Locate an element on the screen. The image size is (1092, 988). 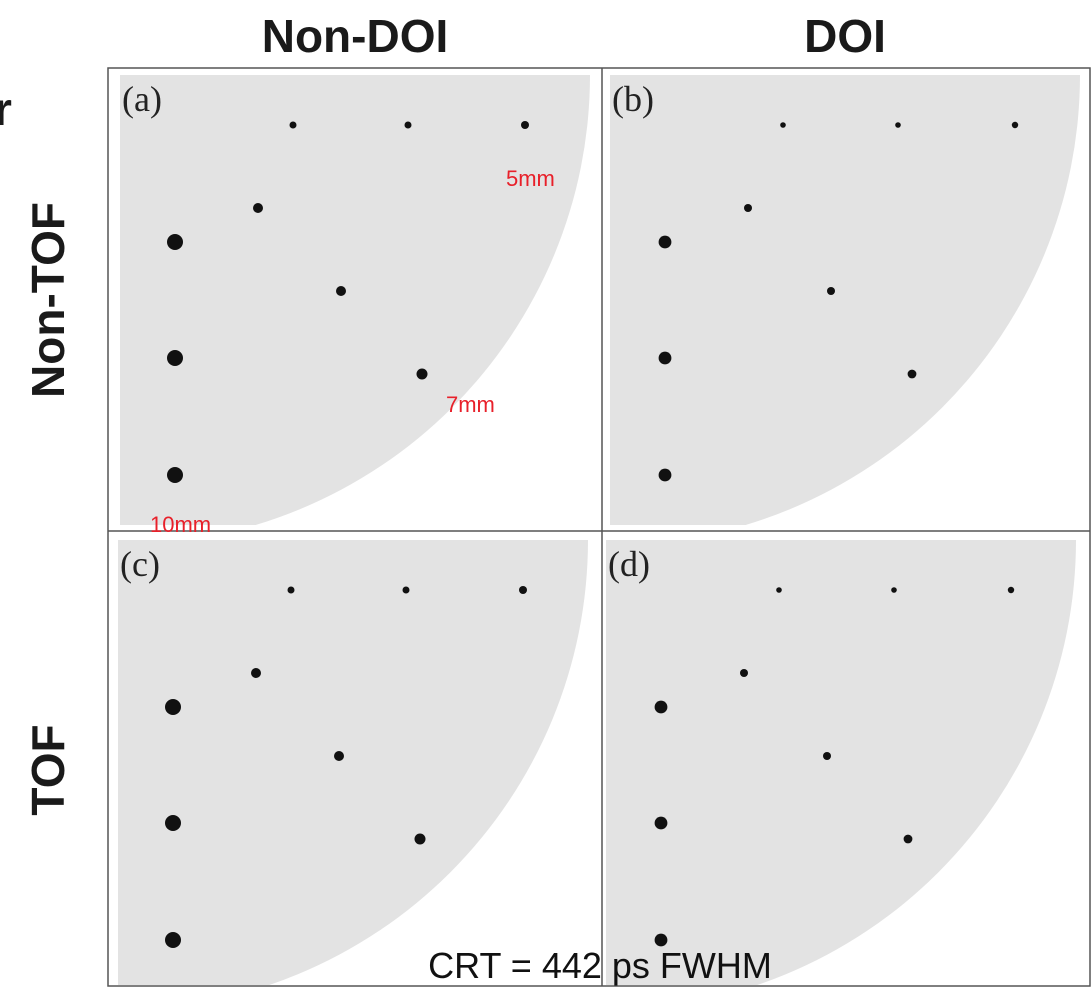
column-header: Non-DOI is located at coordinates (355, 36).